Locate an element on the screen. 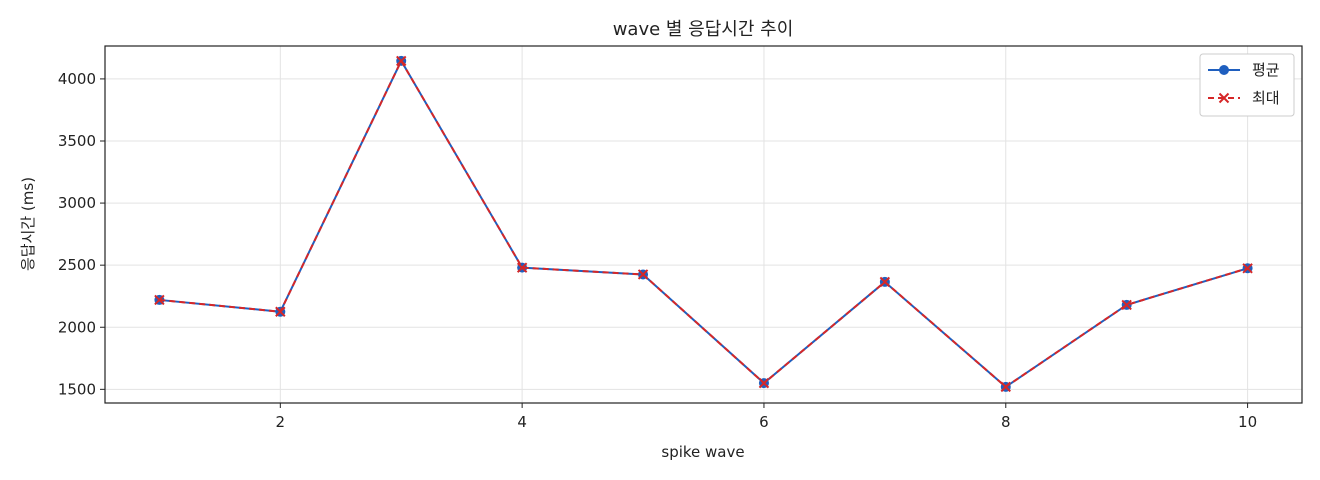 The width and height of the screenshot is (1320, 480). legend: 평균 최대 is located at coordinates (1247, 85).